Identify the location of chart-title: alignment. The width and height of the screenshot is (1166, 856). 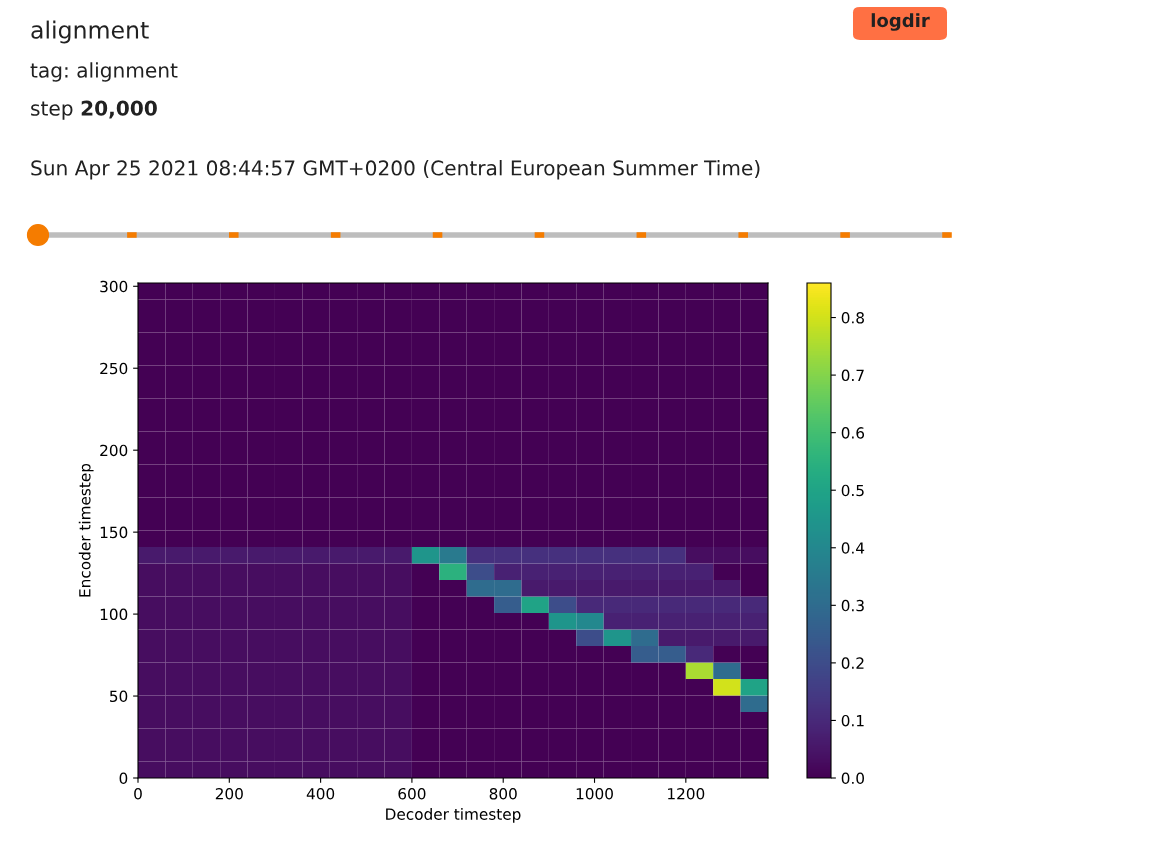
(90, 32).